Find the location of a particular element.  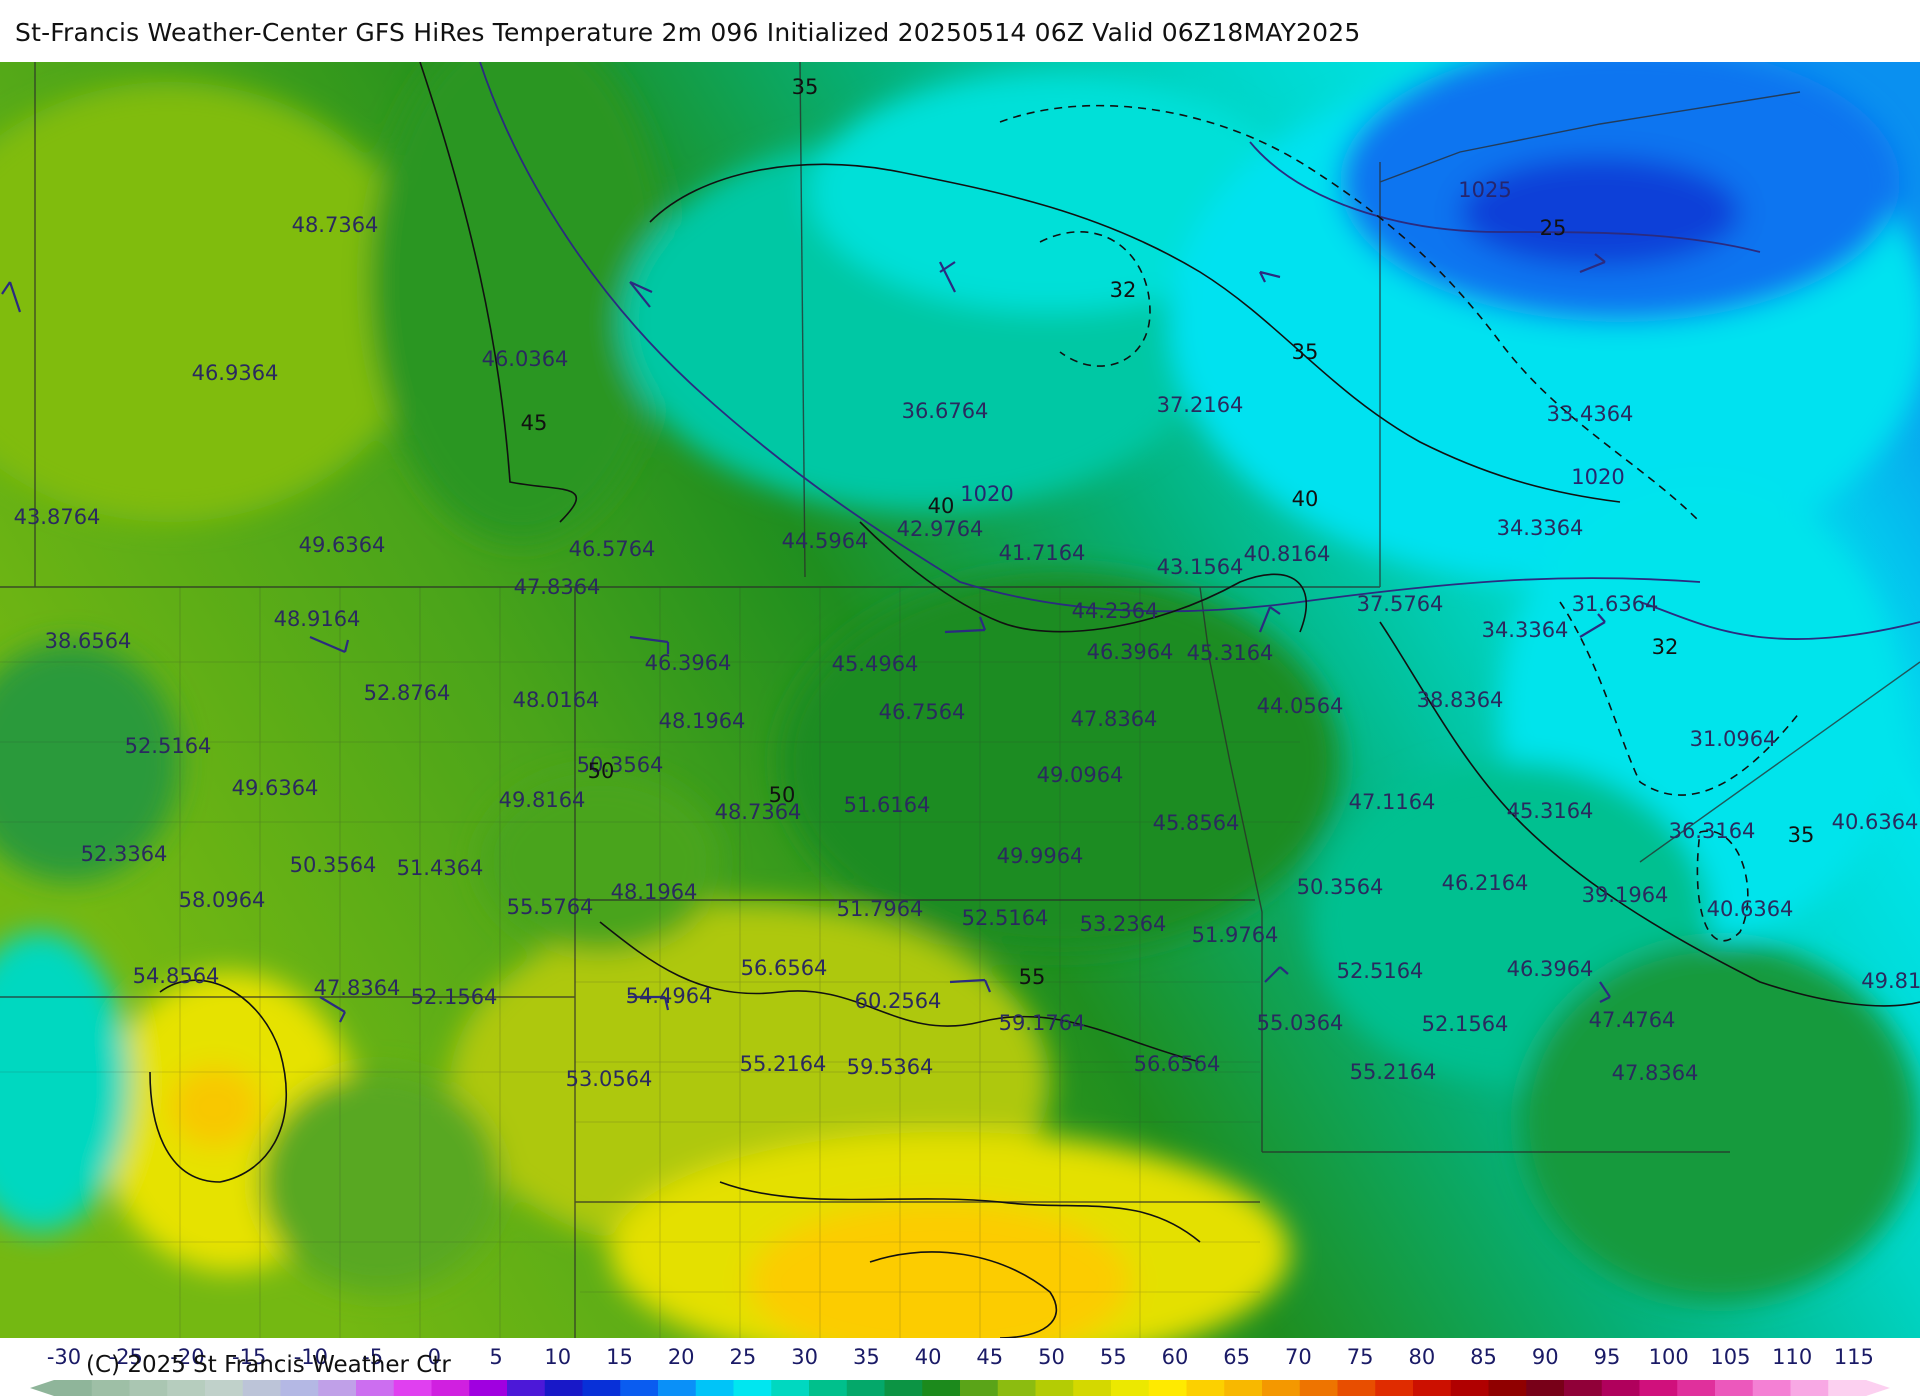

colorbar-tick-label: 115 is located at coordinates (1853, 1357).